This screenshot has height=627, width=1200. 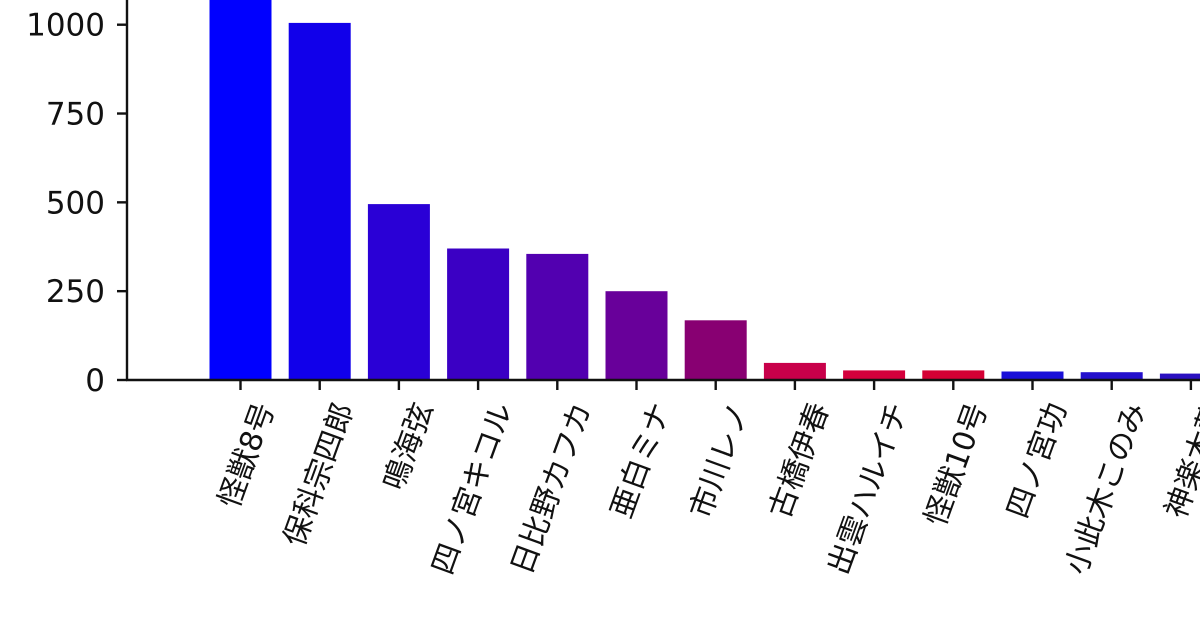 I want to click on x-category-label: 亜白ミナ, so click(x=641, y=460).